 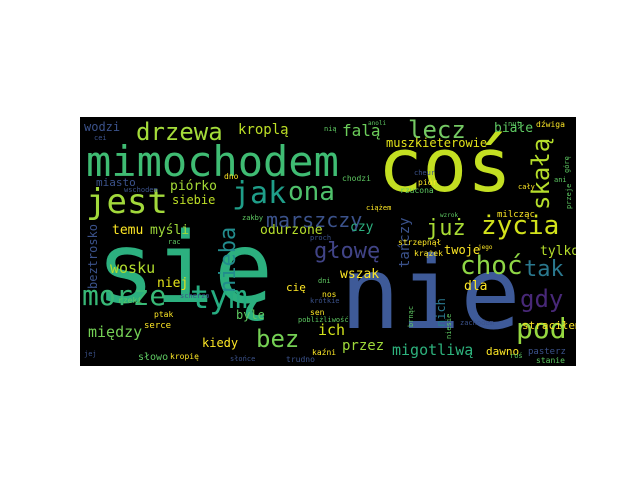 What do you see at coordinates (184, 356) in the screenshot?
I see `word-kropie: kropię` at bounding box center [184, 356].